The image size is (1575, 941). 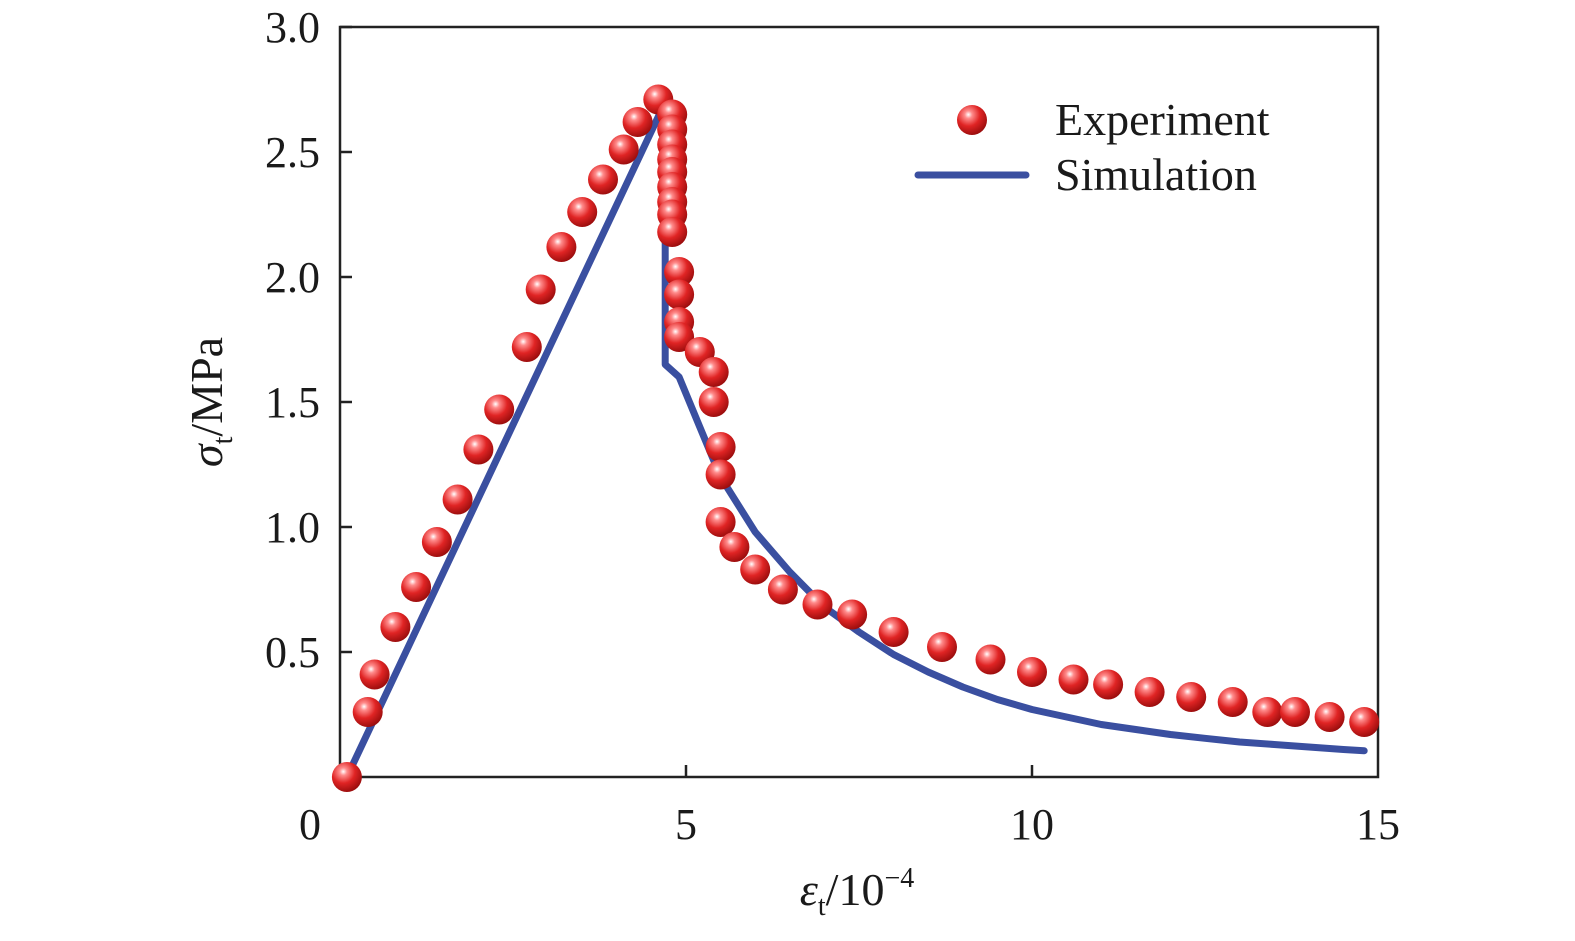 I want to click on y-tick-label: 2.0, so click(x=292, y=277).